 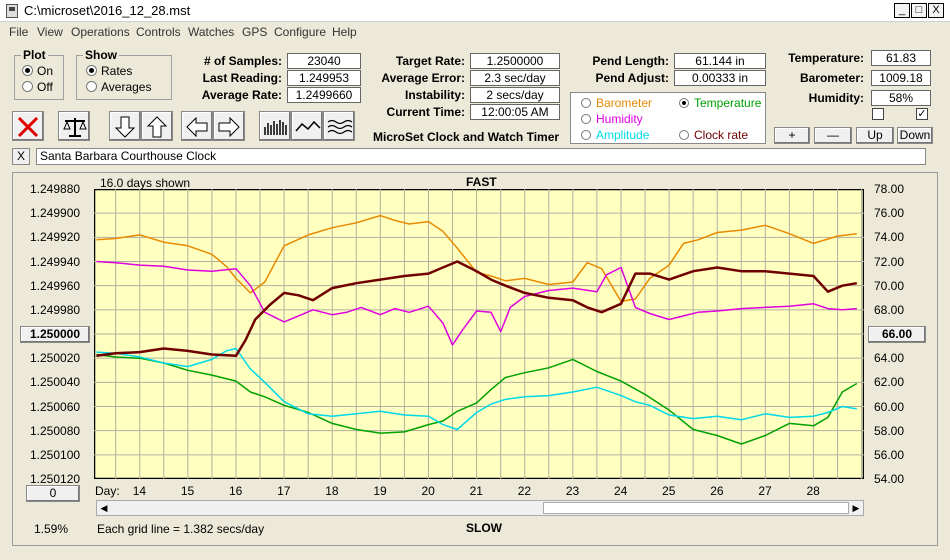 I want to click on arrow-right-icon, so click(x=229, y=127).